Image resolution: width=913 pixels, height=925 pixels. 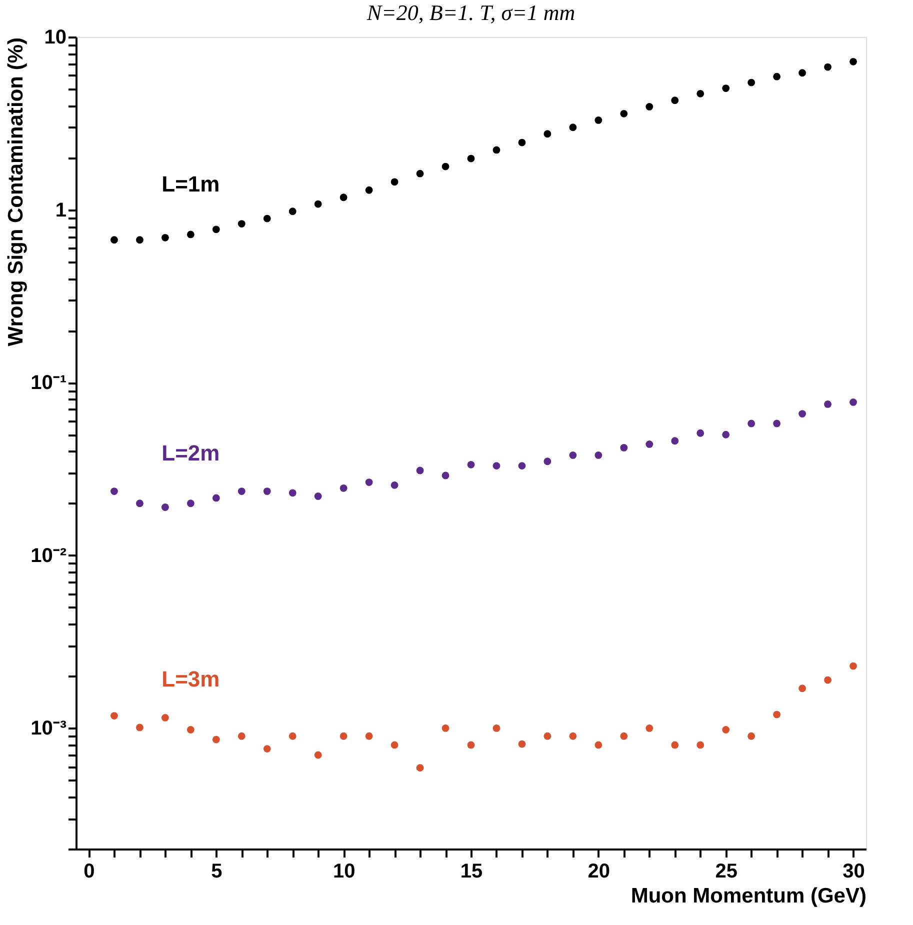 I want to click on x-tick-label: 10, so click(x=344, y=871).